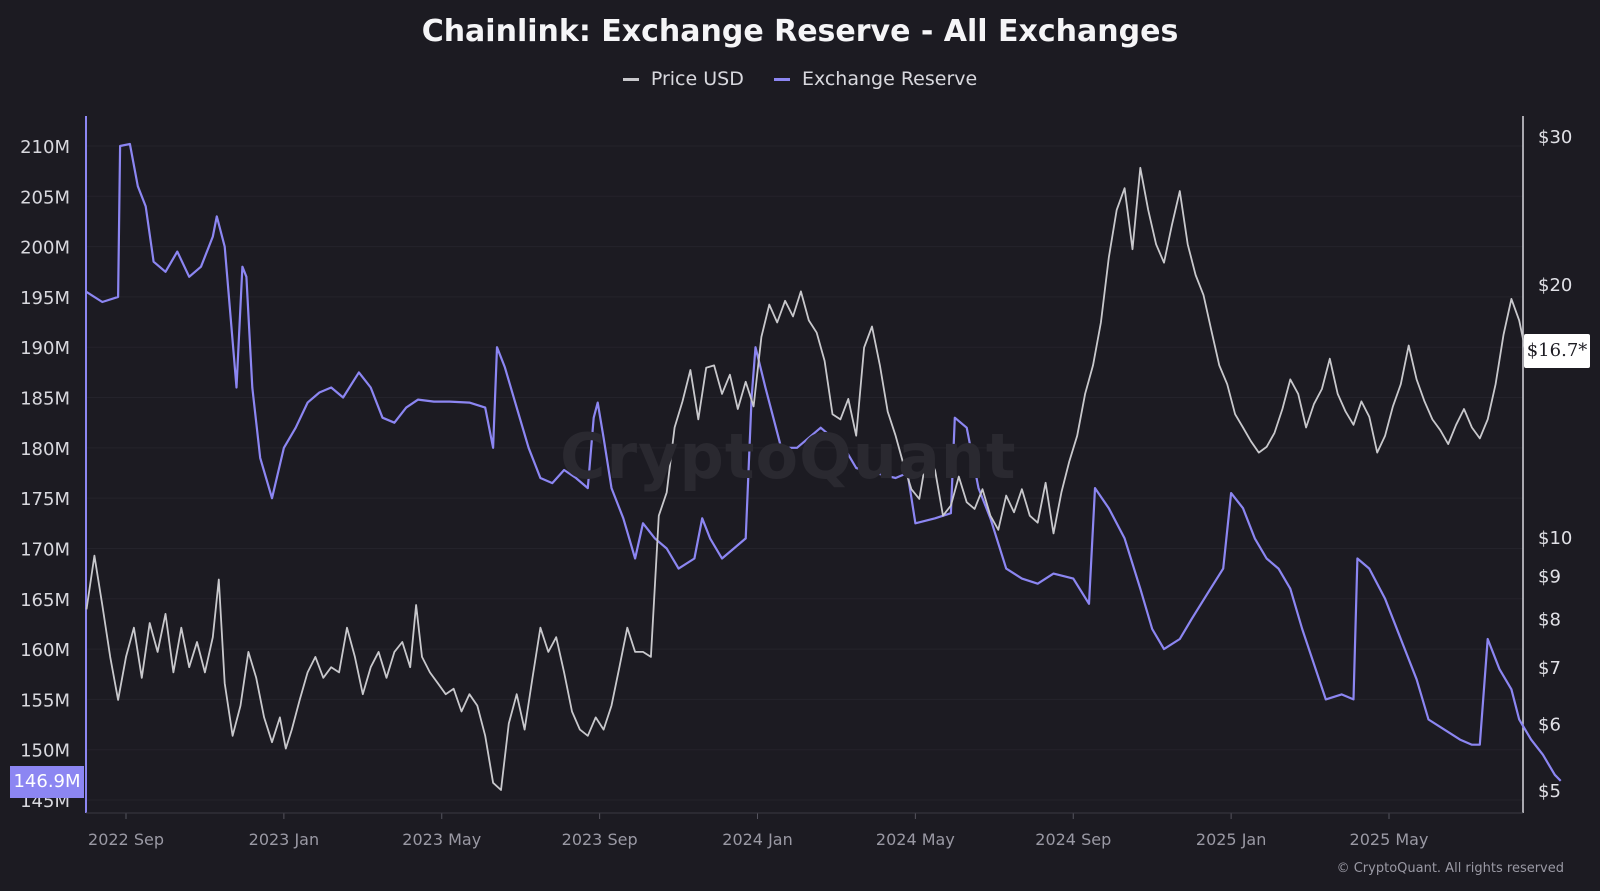 This screenshot has height=891, width=1600. I want to click on x-tick-label: 2024 May, so click(915, 839).